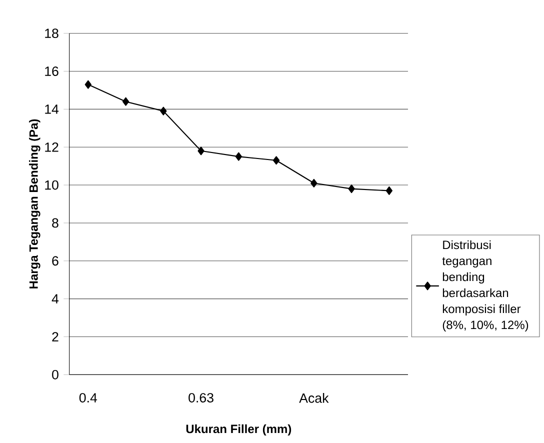 This screenshot has height=443, width=544. I want to click on x-tick-label: 0.4, so click(88, 398).